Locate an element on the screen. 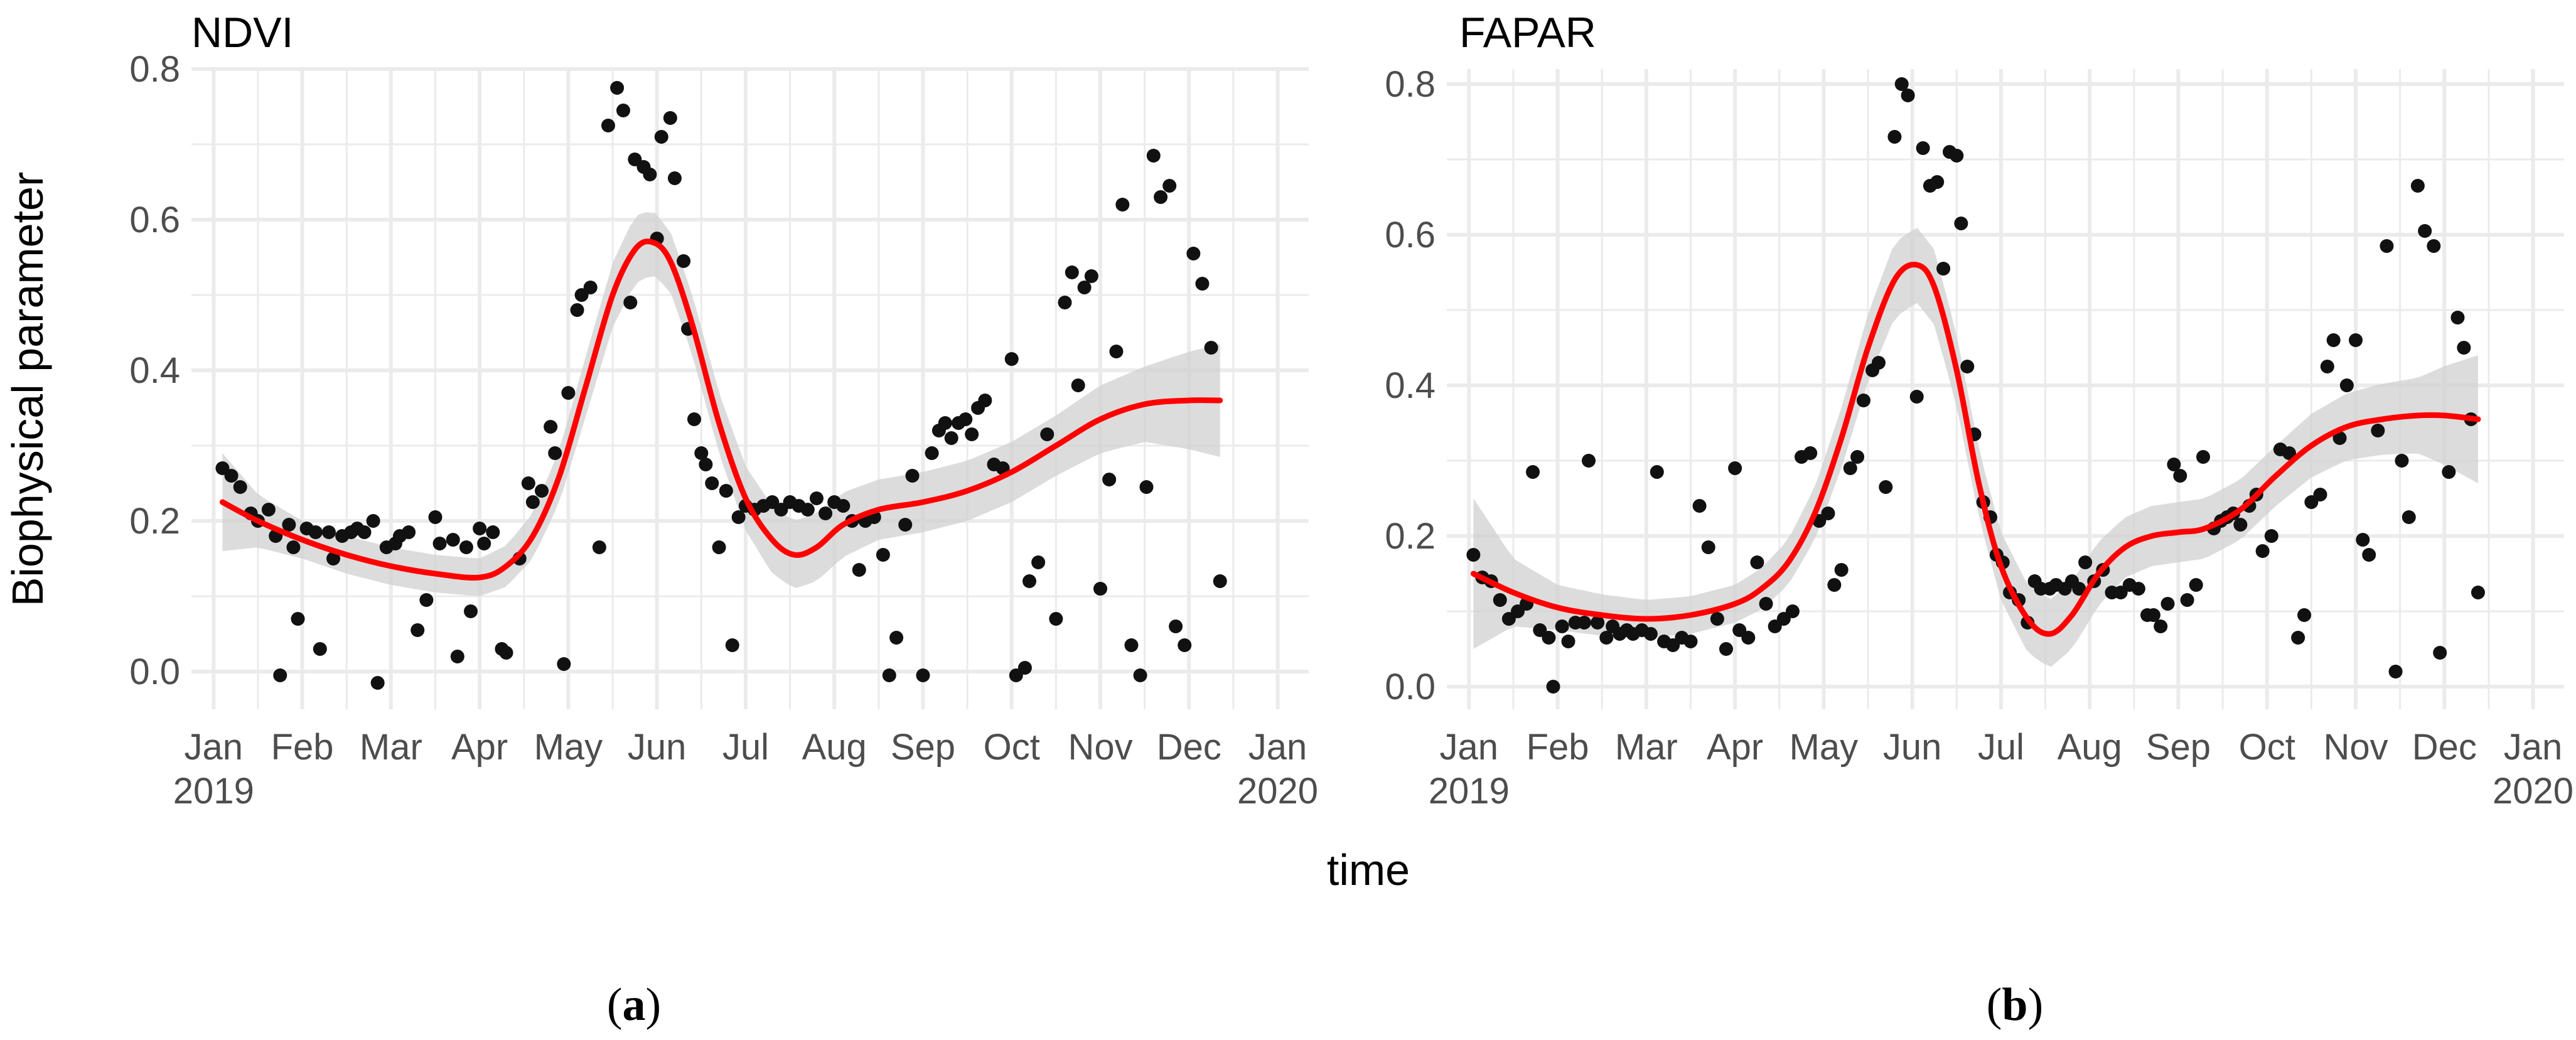 Image resolution: width=2576 pixels, height=1040 pixels. fapar-x-tick-label: May is located at coordinates (1824, 747).